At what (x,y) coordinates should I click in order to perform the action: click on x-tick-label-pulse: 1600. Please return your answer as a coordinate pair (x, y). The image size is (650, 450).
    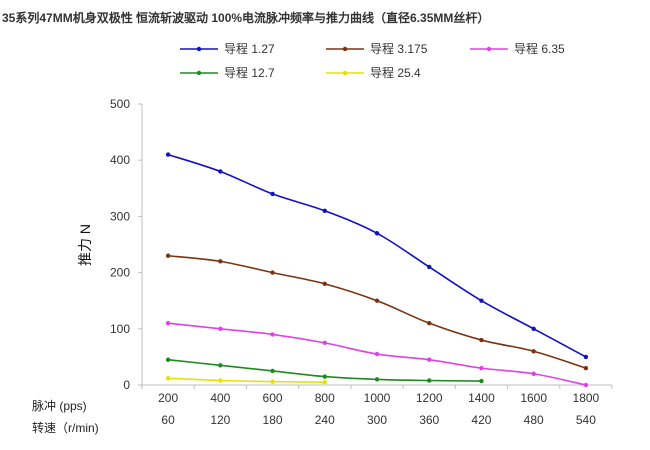
    Looking at the image, I should click on (533, 398).